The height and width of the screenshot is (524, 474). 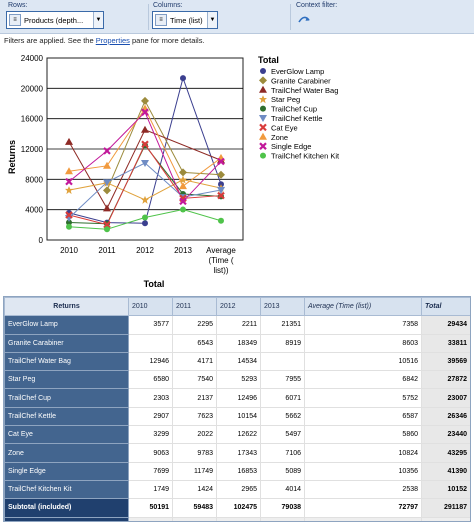 What do you see at coordinates (66, 489) in the screenshot?
I see `row-header: TrailChef Kitchen Kit` at bounding box center [66, 489].